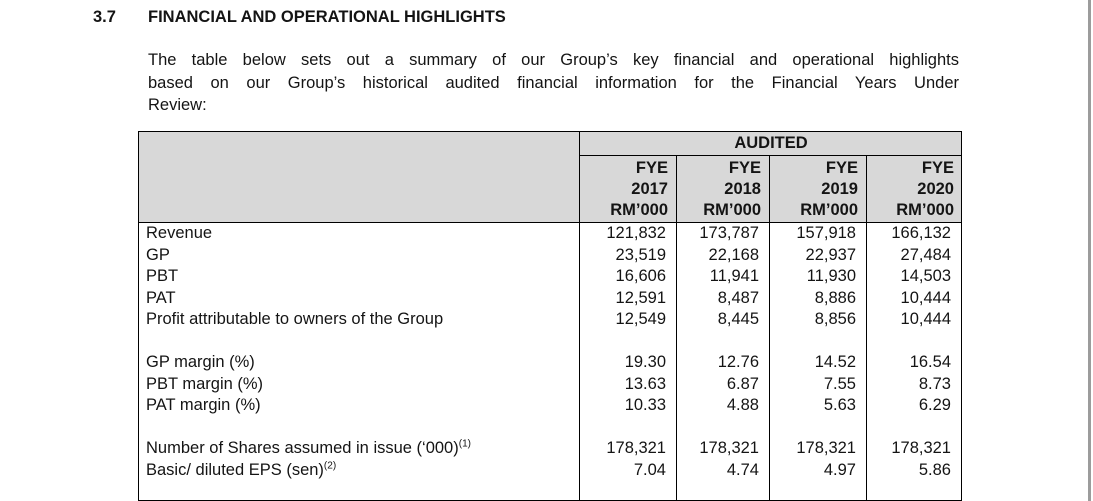  I want to click on value-cell: 12,591, so click(627, 298).